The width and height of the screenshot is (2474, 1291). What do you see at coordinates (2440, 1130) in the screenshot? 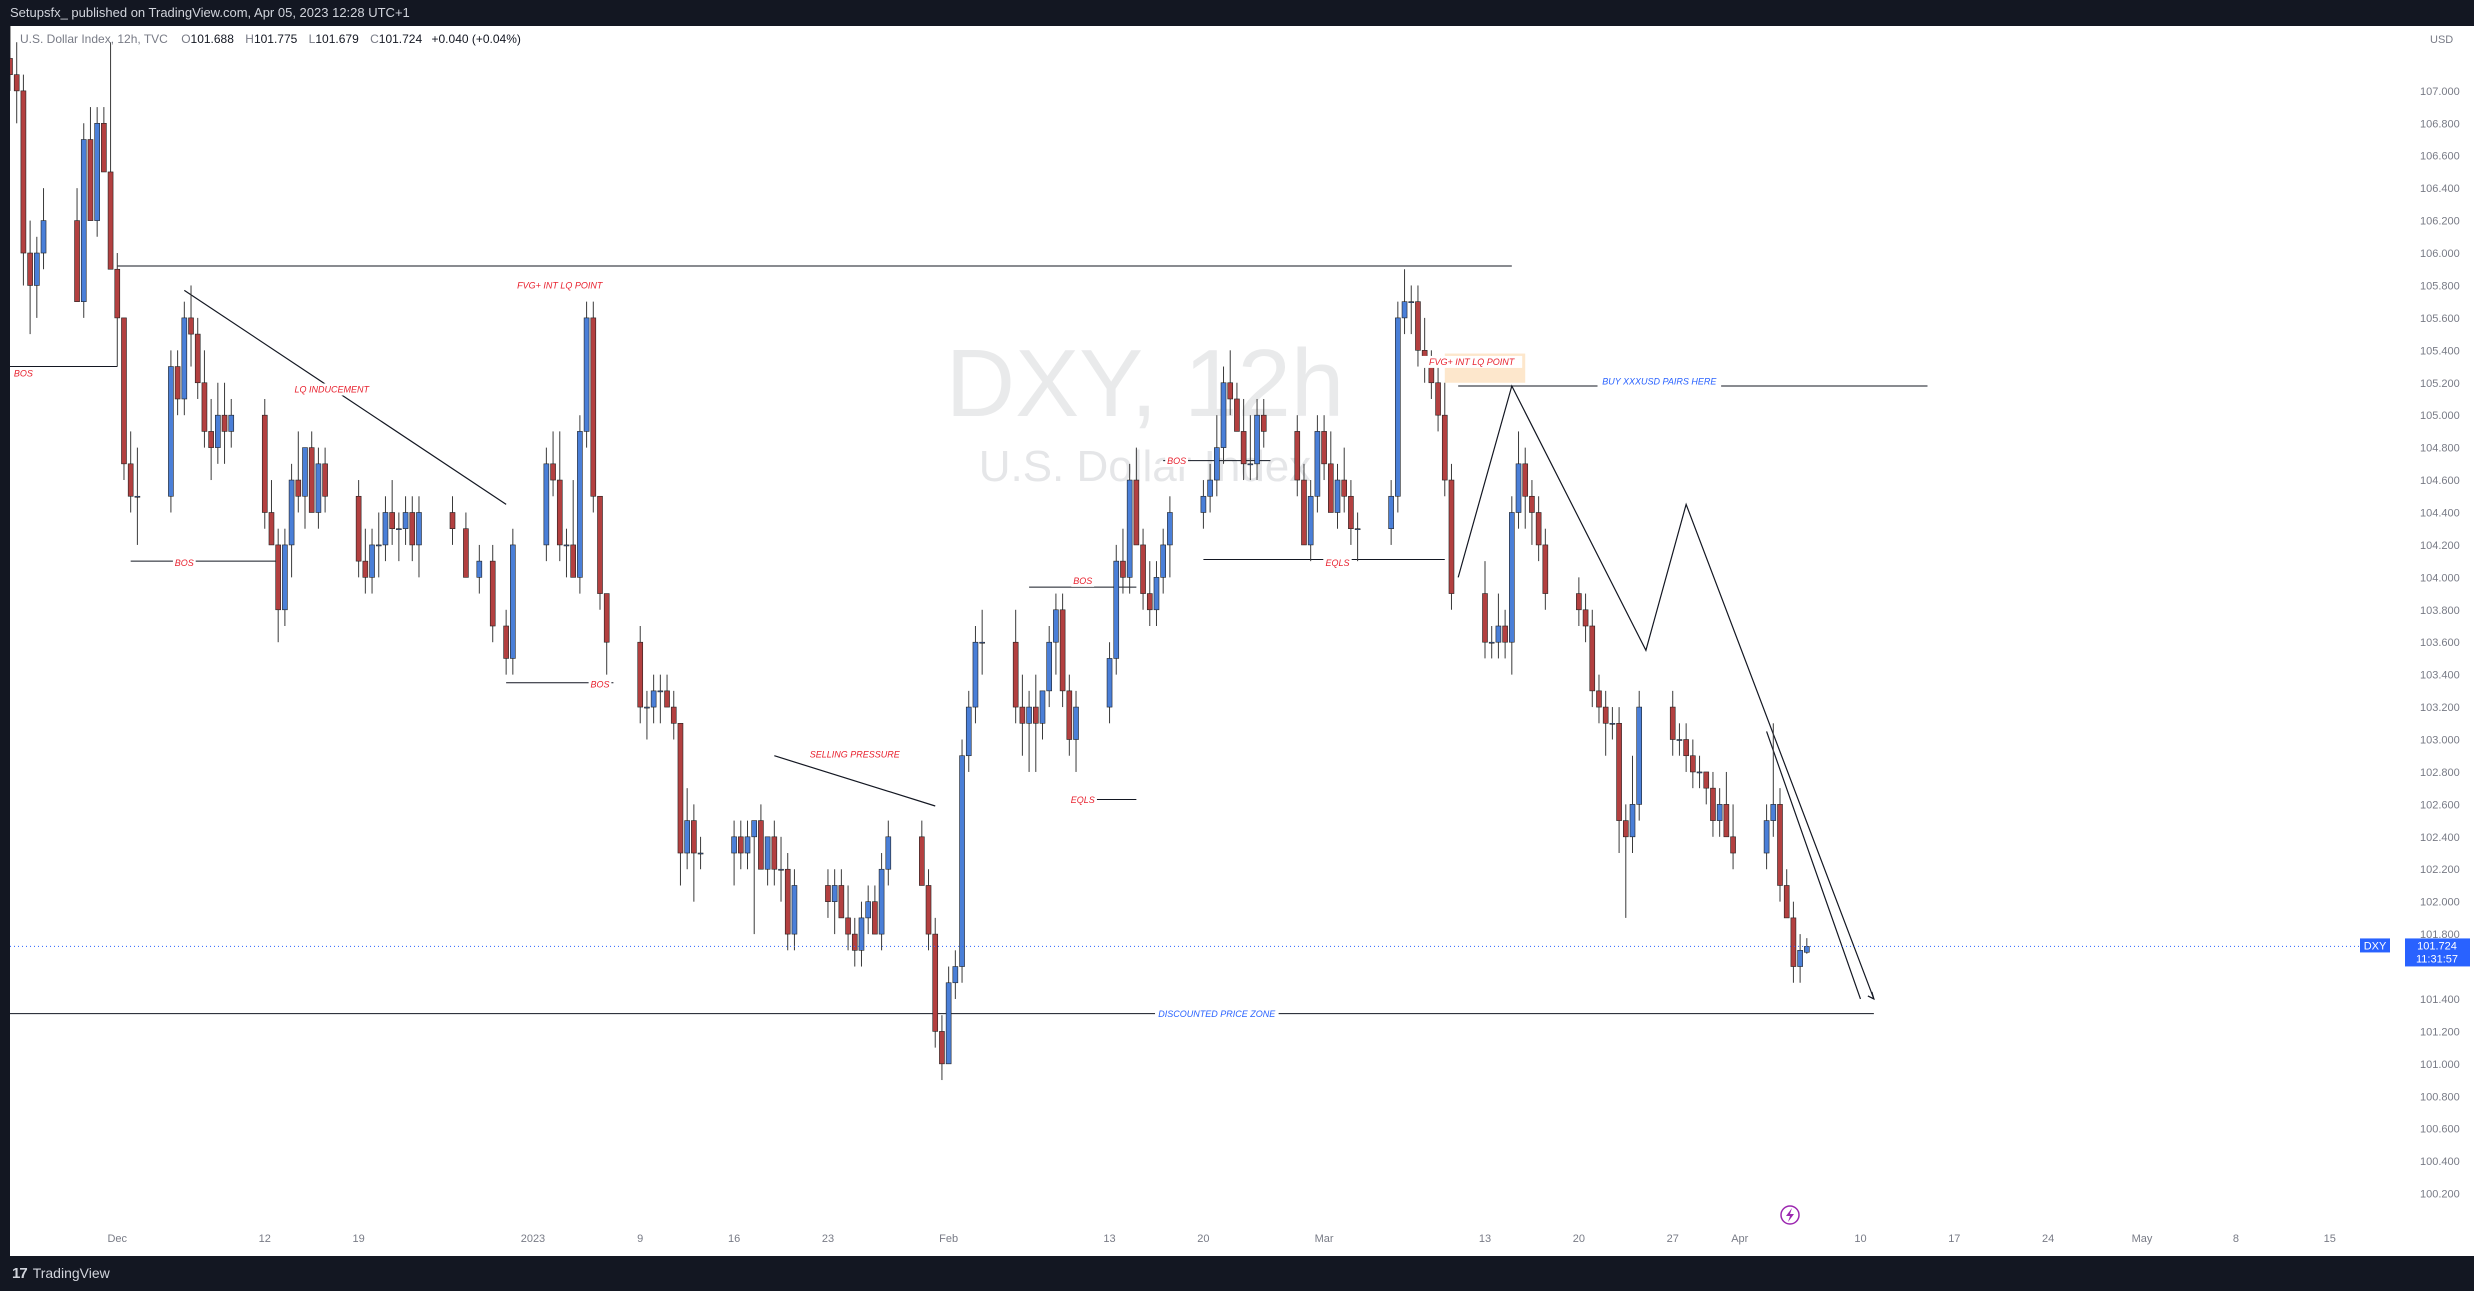
I see `y-tick-label: 100.600` at bounding box center [2440, 1130].